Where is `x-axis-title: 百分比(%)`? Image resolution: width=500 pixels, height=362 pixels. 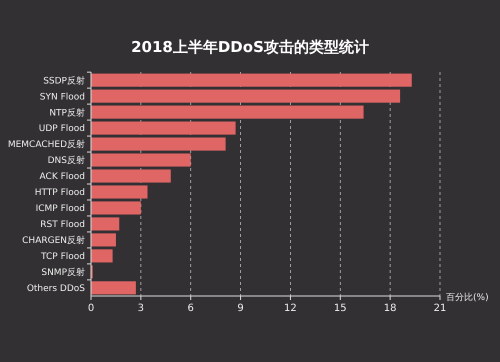 x-axis-title: 百分比(%) is located at coordinates (467, 297).